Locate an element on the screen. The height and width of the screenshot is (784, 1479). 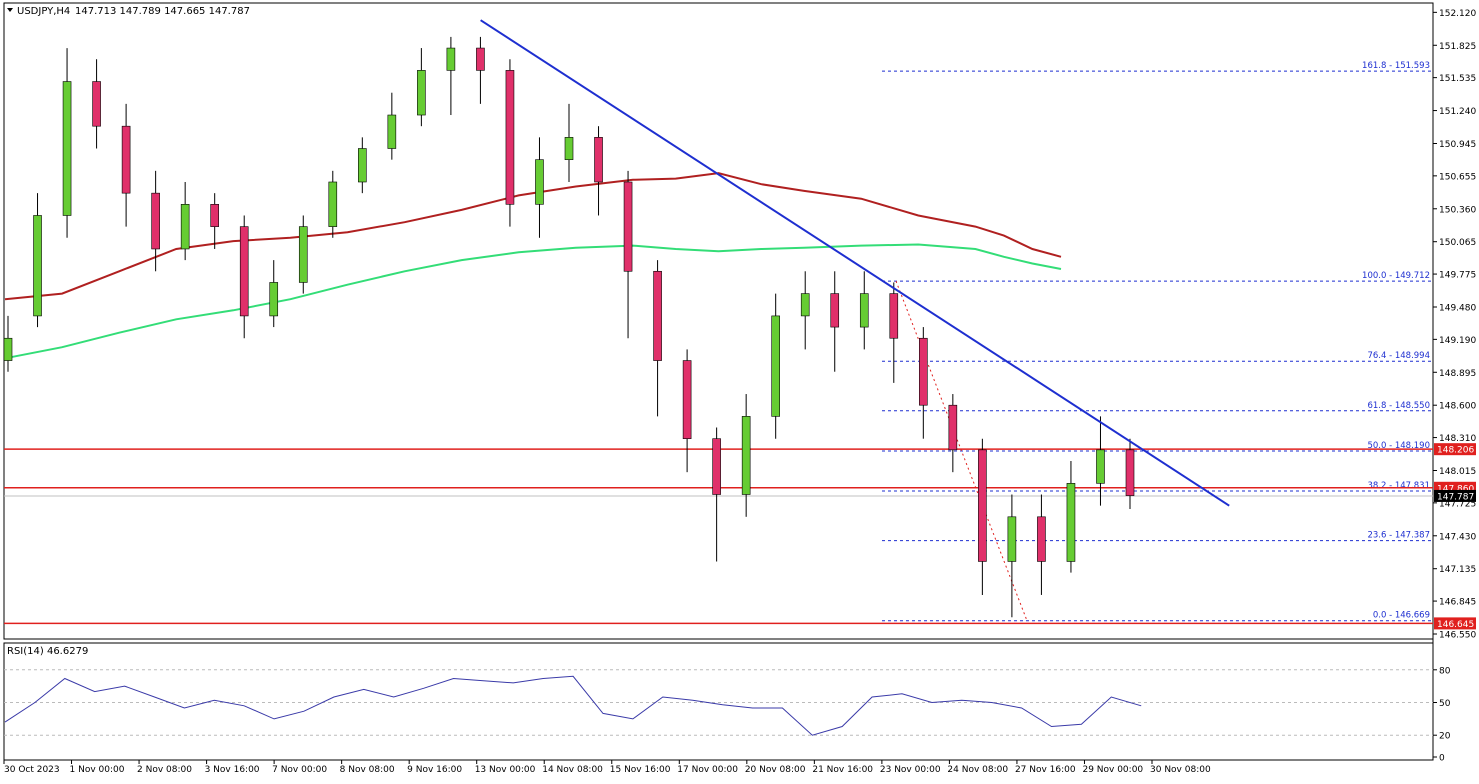
y-tick-label: 147.135 is located at coordinates (1457, 570).